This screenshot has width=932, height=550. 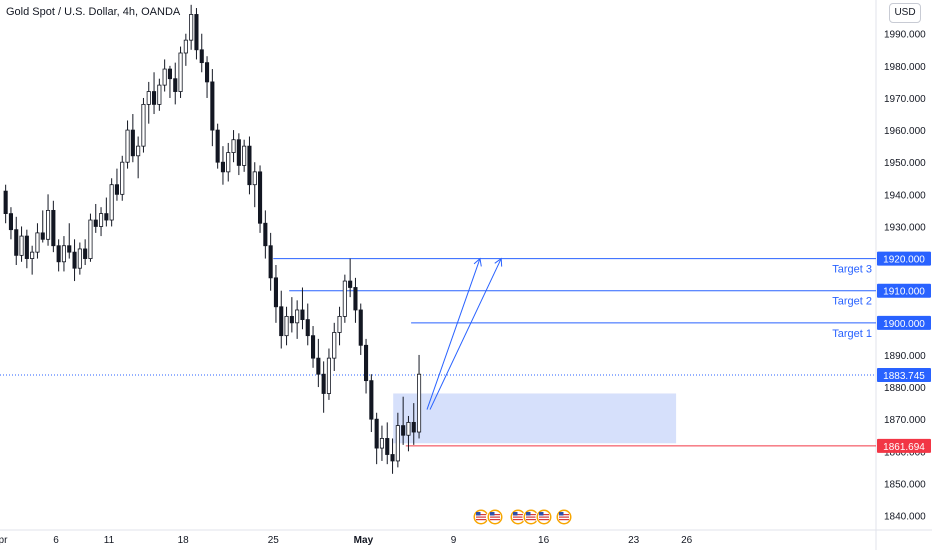 What do you see at coordinates (905, 99) in the screenshot?
I see `price-tick-label: 1970.000` at bounding box center [905, 99].